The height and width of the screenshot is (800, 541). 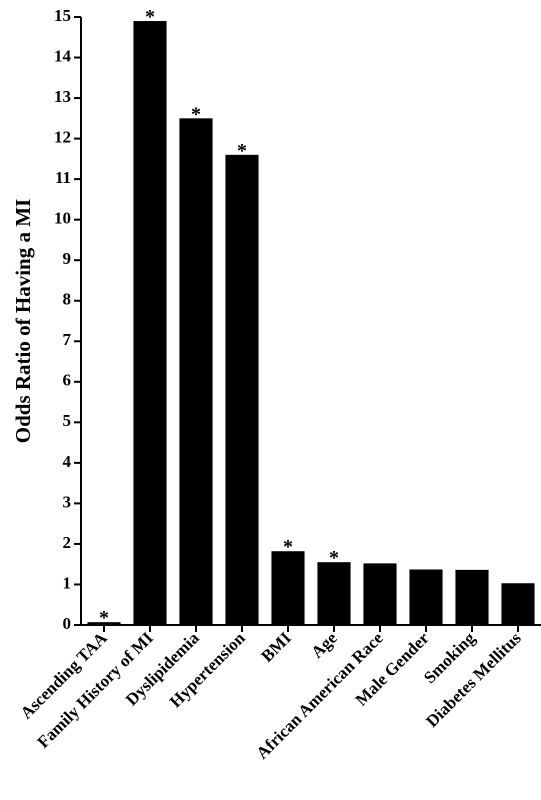 What do you see at coordinates (23, 321) in the screenshot?
I see `y-axis-title: Odds Ratio of Having a MI` at bounding box center [23, 321].